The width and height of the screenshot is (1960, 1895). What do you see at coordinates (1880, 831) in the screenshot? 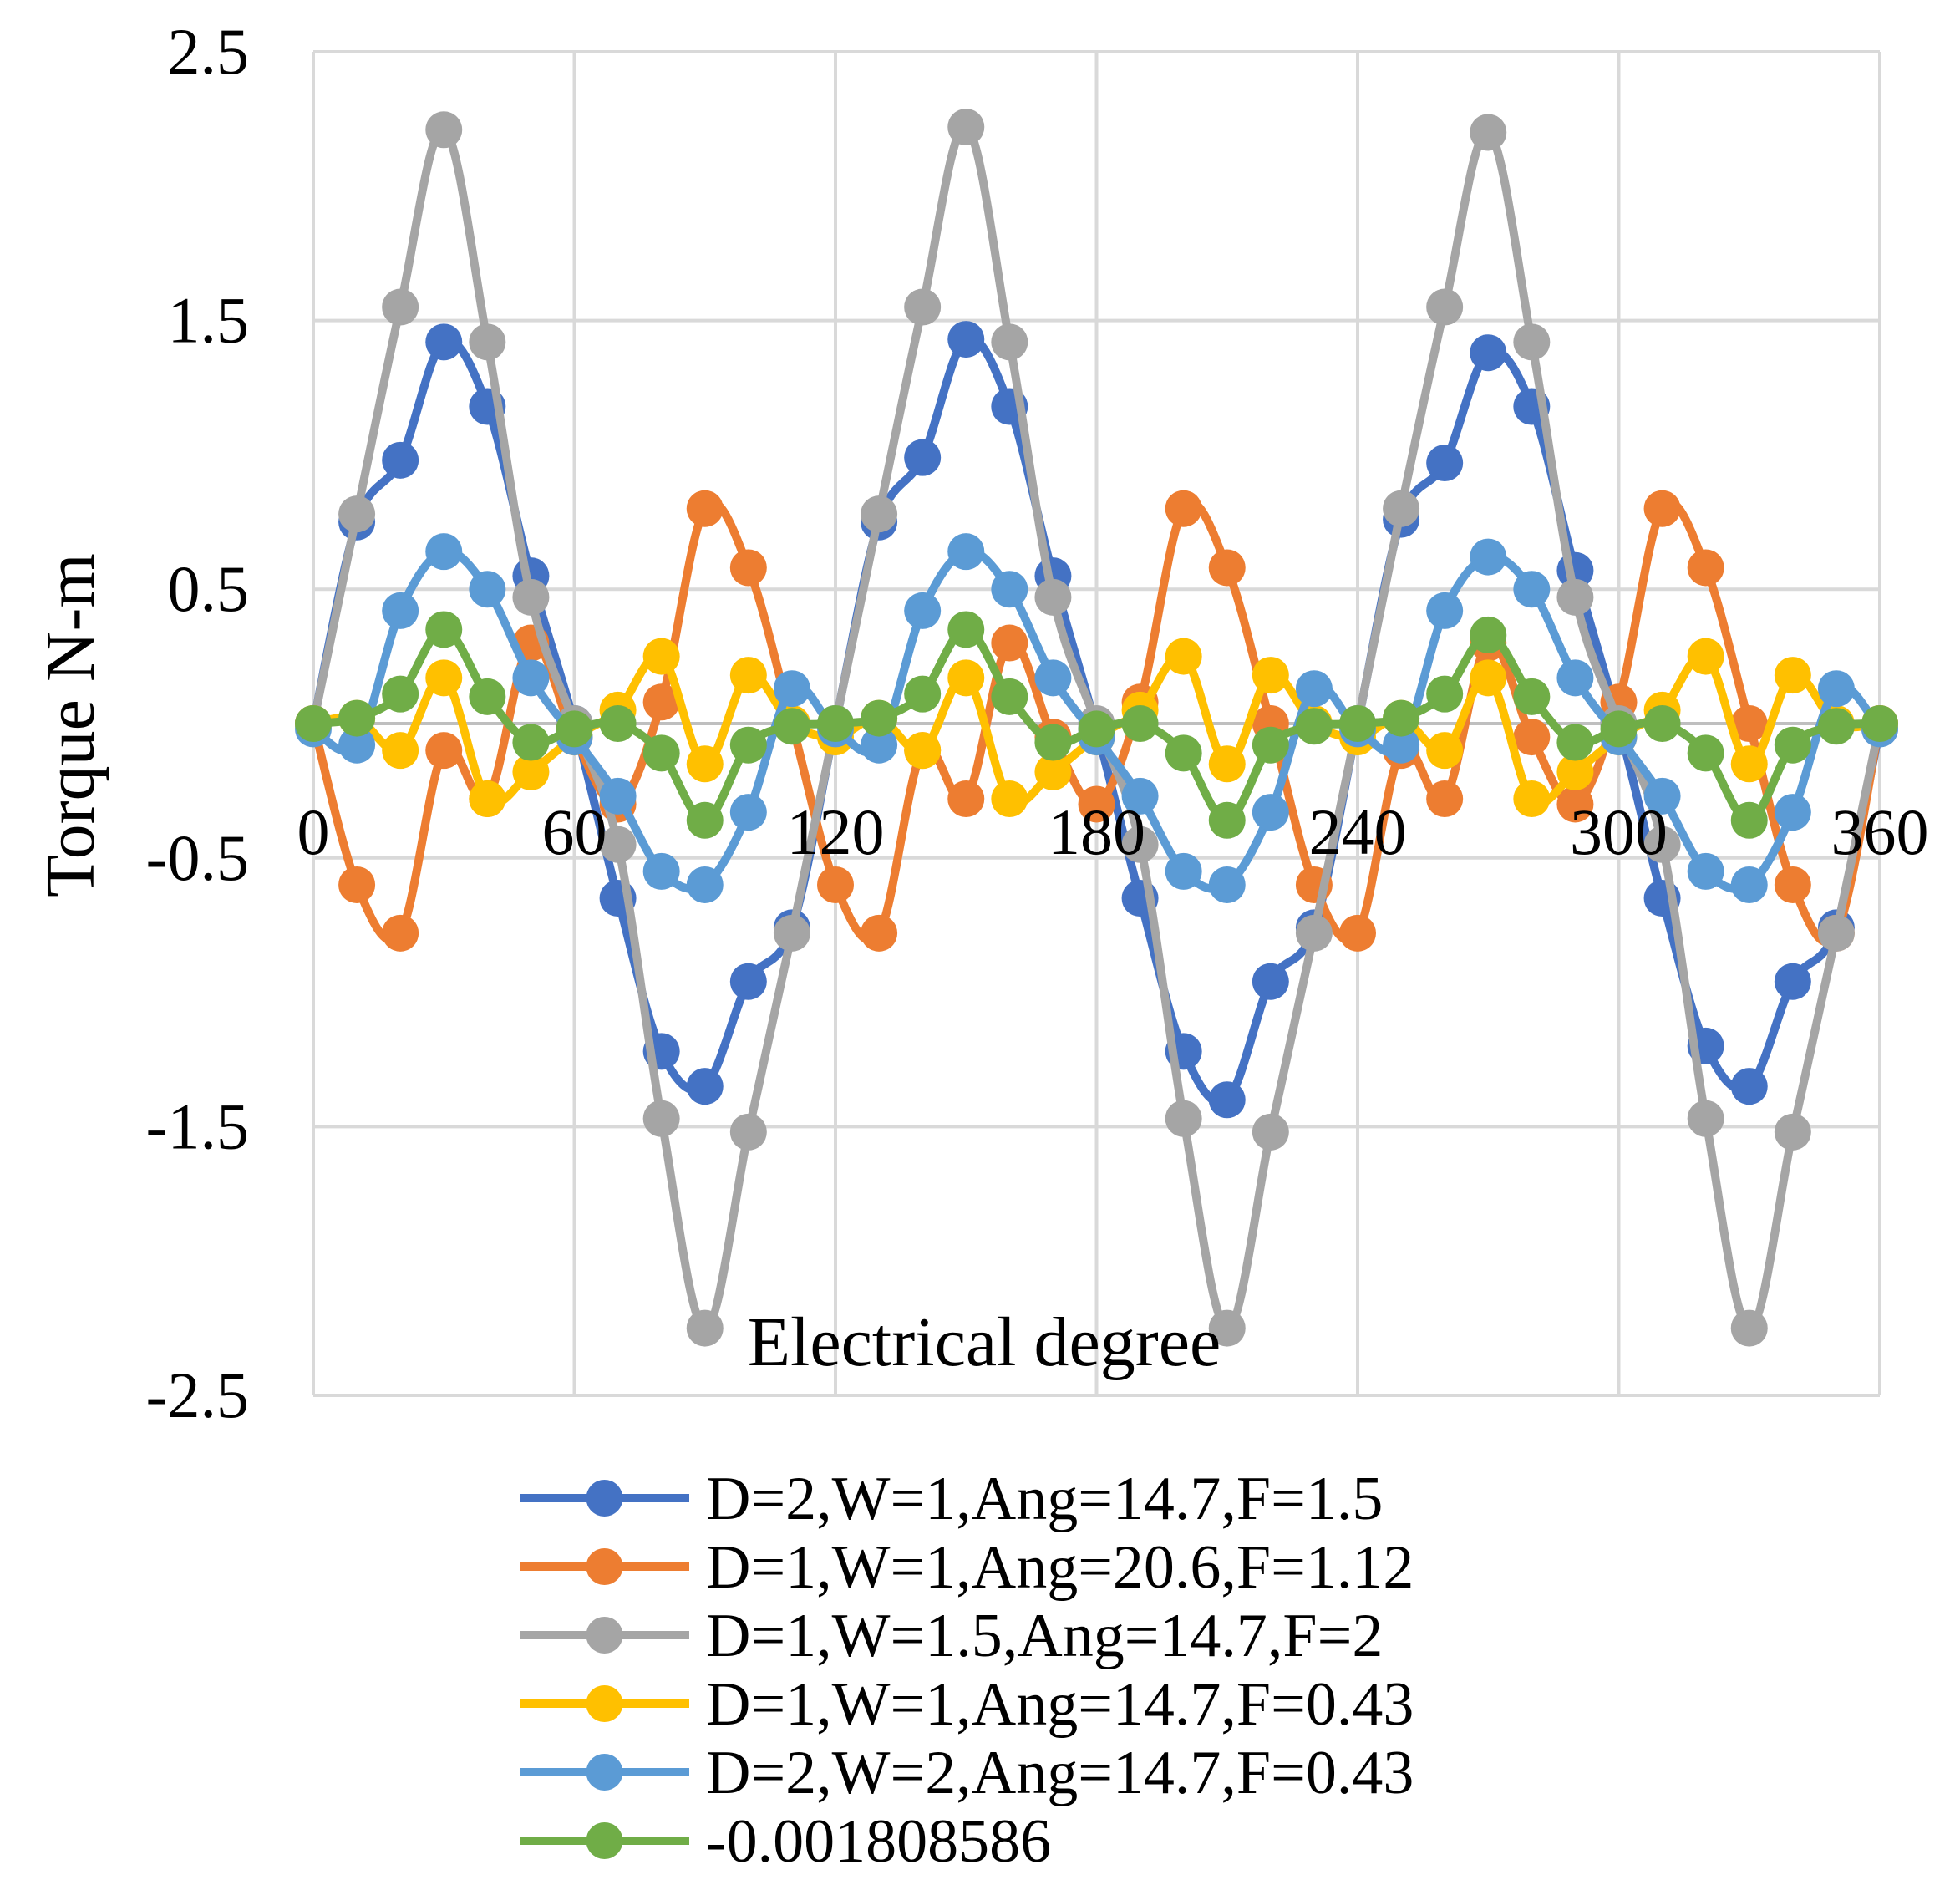
I see `x-tick-label: 360` at bounding box center [1880, 831].